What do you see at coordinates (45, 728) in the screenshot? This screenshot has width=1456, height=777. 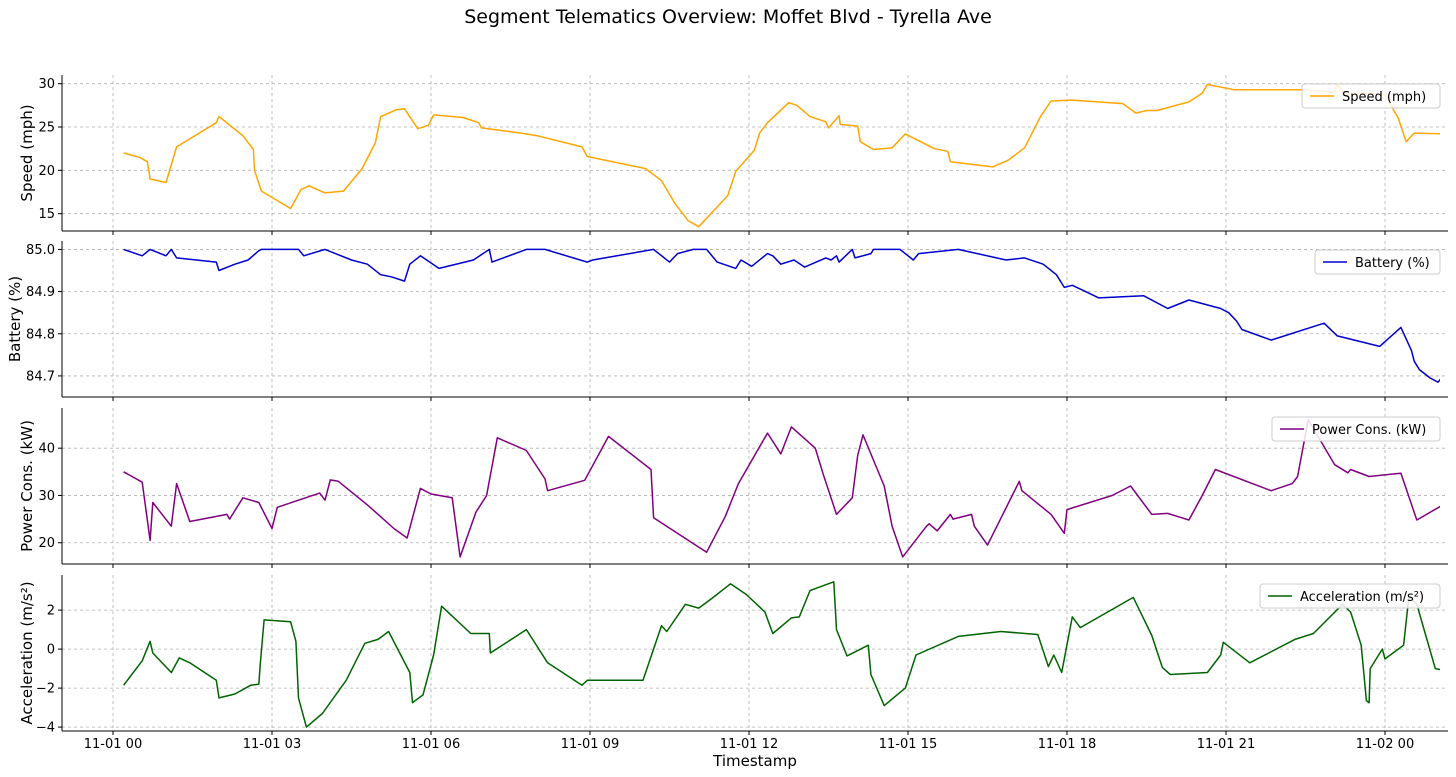 I see `y-tick-label: −4` at bounding box center [45, 728].